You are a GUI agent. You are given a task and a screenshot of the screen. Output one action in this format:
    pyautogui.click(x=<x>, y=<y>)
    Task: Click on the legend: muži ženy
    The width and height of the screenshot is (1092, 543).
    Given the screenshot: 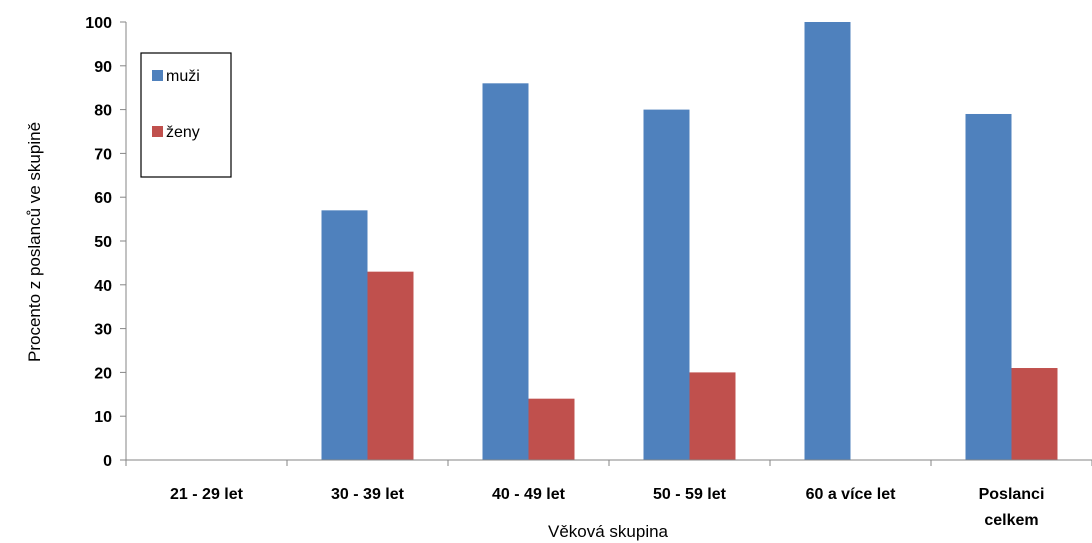 What is the action you would take?
    pyautogui.click(x=186, y=115)
    